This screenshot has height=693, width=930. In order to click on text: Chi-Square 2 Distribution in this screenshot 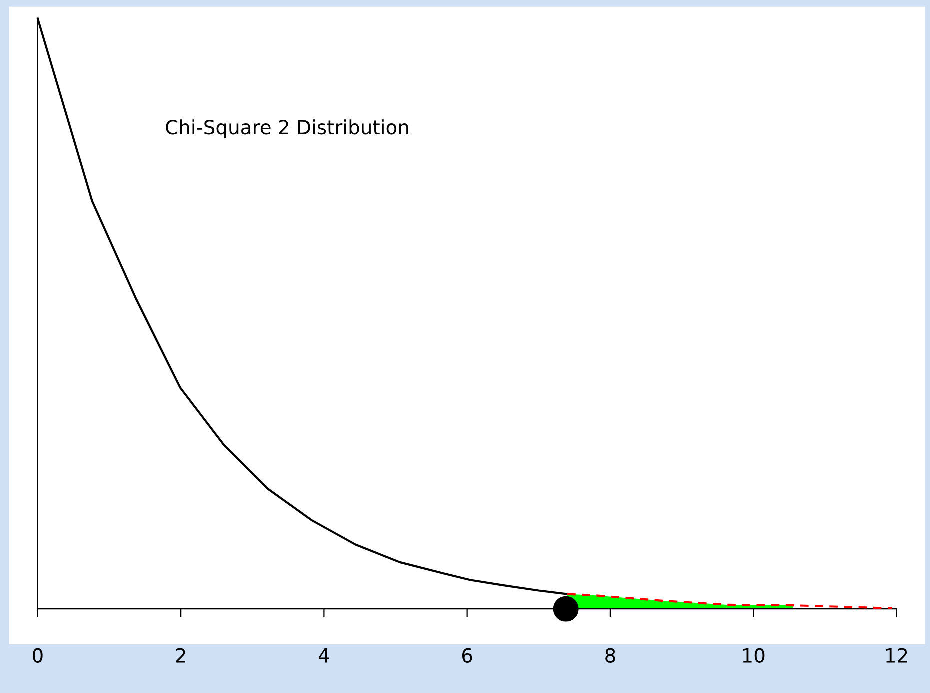, I will do `click(287, 129)`.